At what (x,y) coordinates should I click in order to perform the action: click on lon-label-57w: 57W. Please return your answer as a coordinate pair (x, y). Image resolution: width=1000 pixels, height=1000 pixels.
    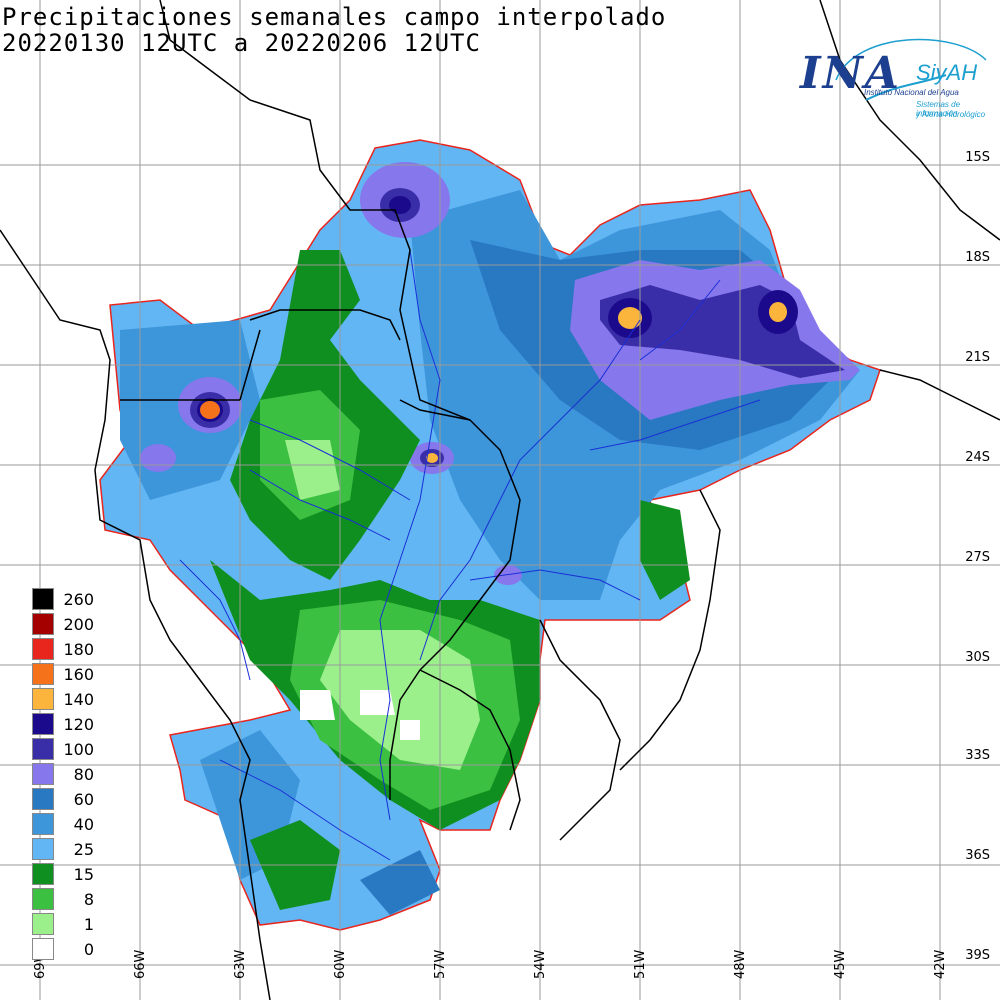
    Looking at the image, I should click on (440, 964).